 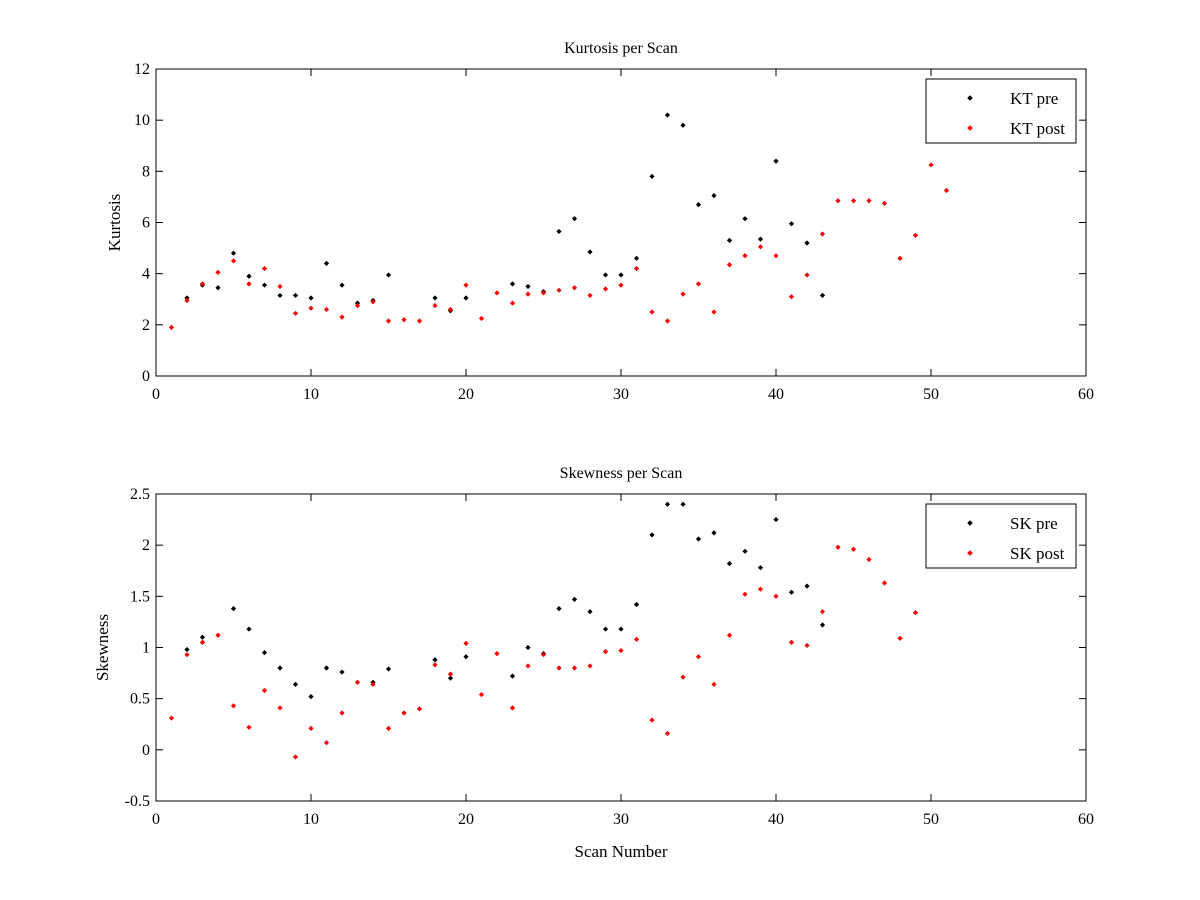 What do you see at coordinates (146, 223) in the screenshot?
I see `kurtosis-y-tick-label: 6` at bounding box center [146, 223].